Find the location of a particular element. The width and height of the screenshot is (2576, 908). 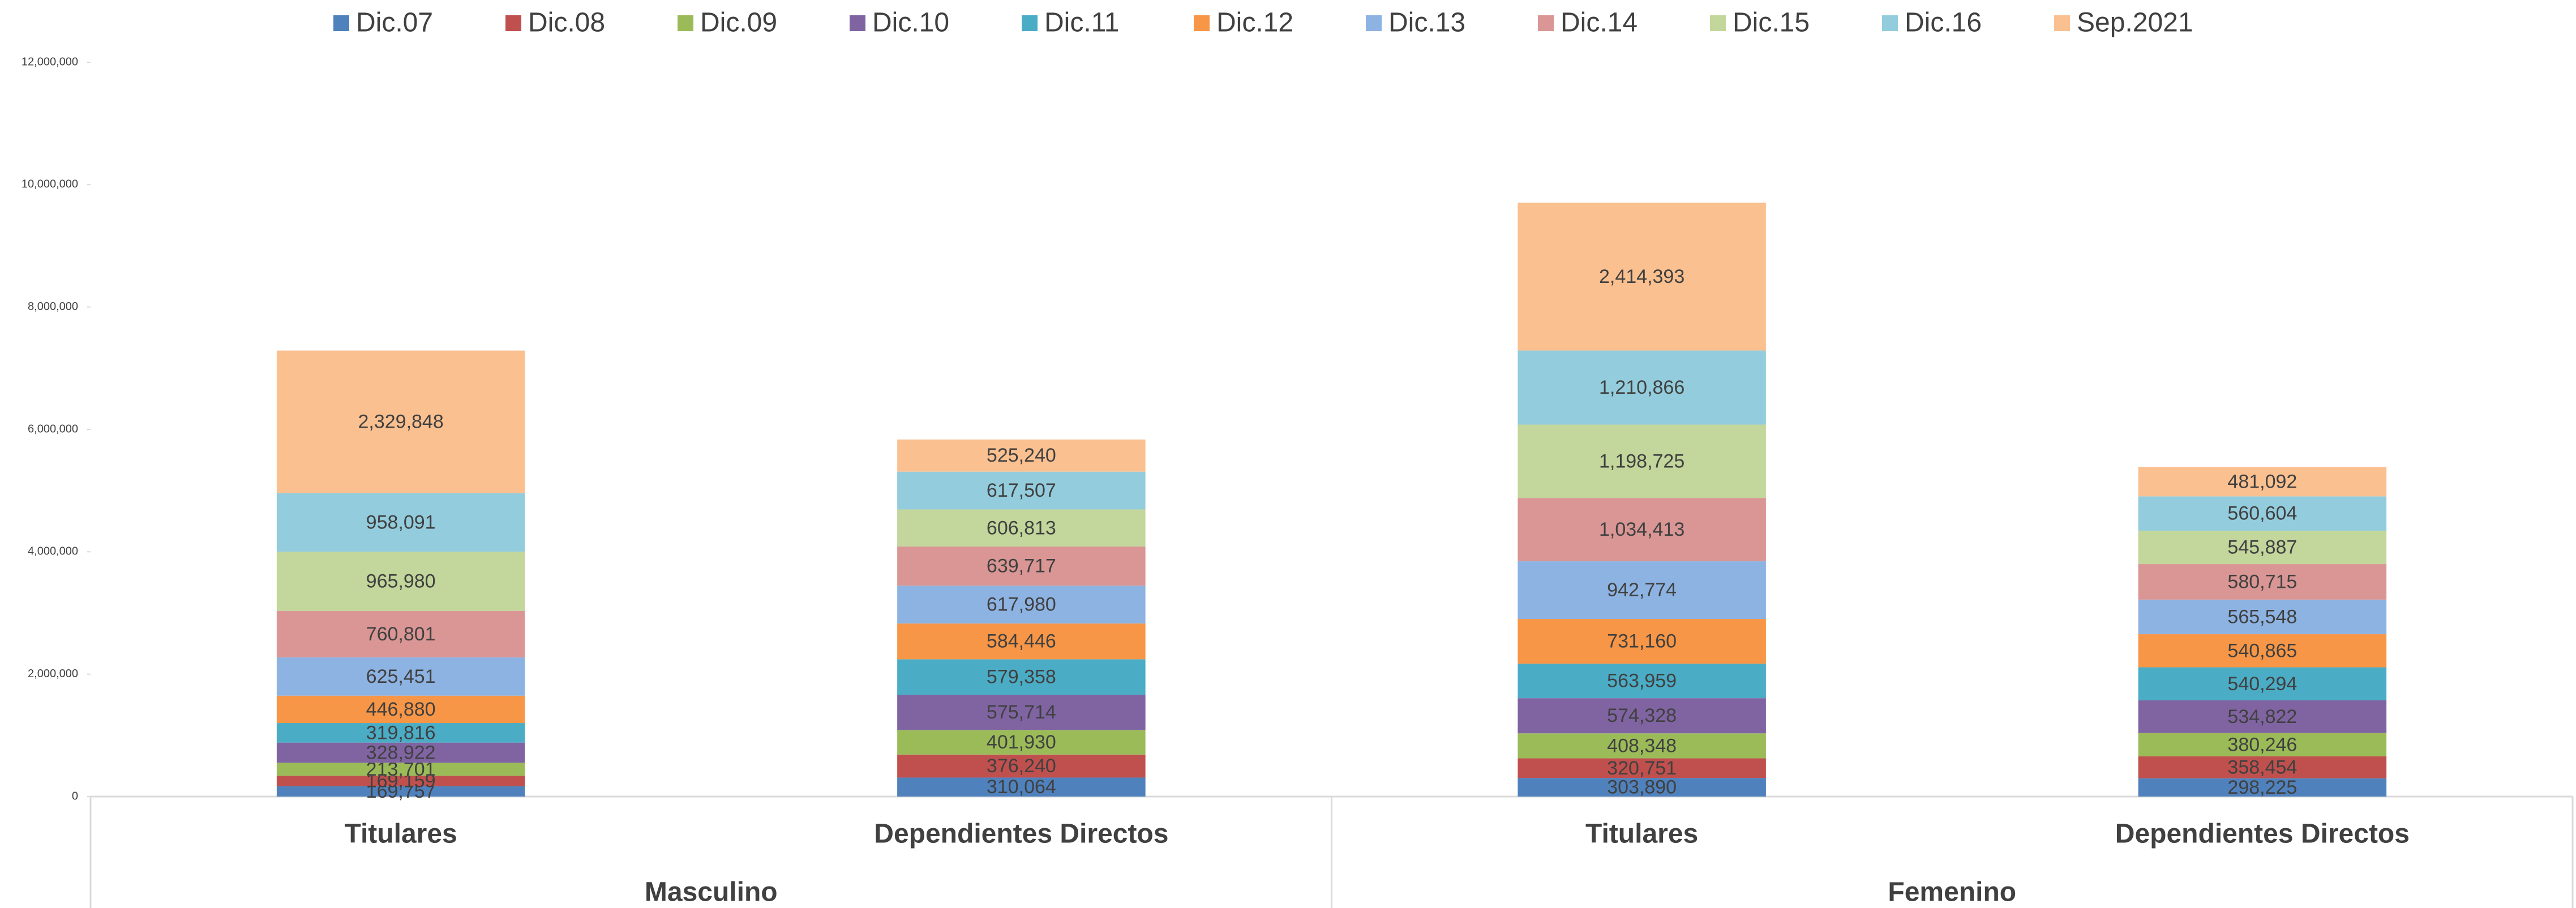

legend-label: Dic.13 is located at coordinates (1426, 23).